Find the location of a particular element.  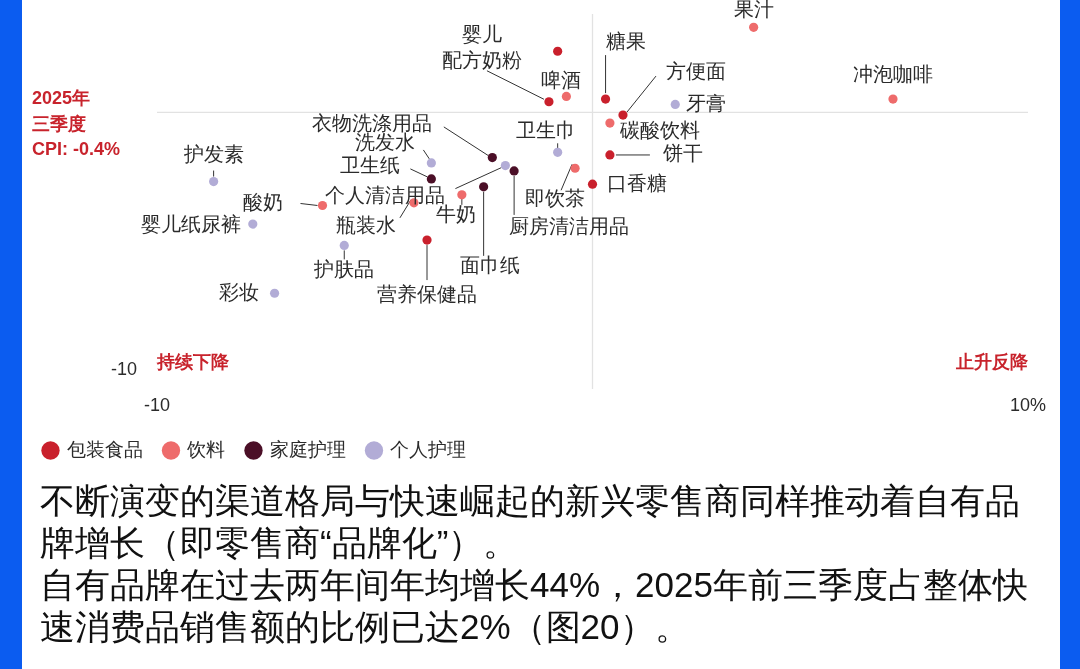

annotation: 彩妆 is located at coordinates (238, 291).